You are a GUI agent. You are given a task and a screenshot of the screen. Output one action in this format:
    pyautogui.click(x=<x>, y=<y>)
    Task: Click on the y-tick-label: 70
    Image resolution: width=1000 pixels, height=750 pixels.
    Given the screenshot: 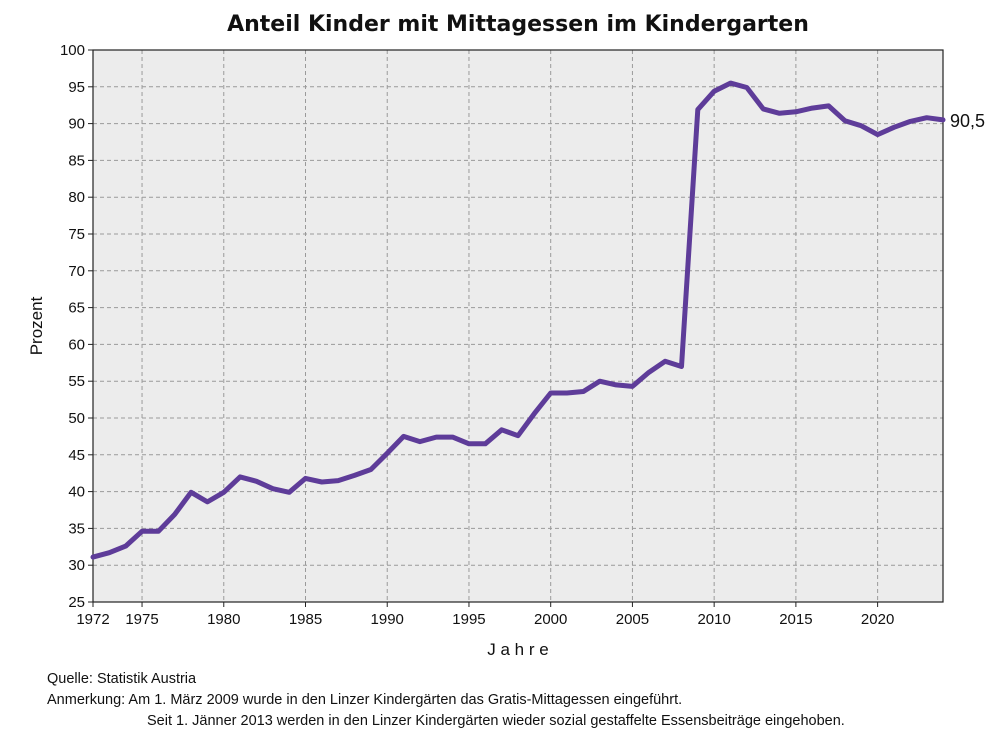 What is the action you would take?
    pyautogui.click(x=76, y=271)
    